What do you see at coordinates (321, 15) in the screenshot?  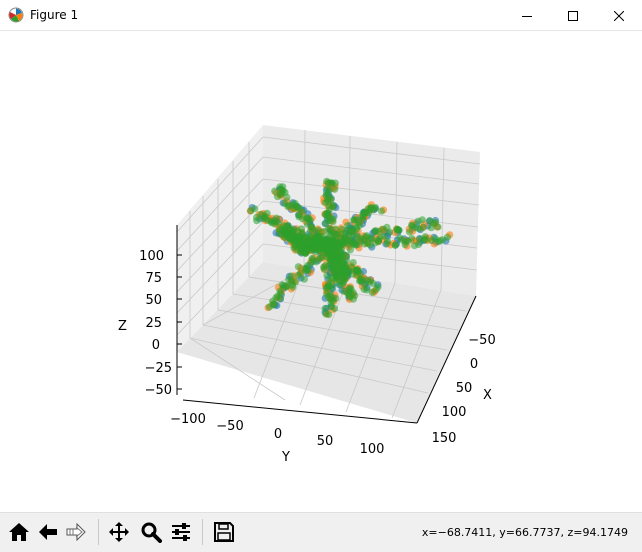 I see `window-titlebar: Figure 1` at bounding box center [321, 15].